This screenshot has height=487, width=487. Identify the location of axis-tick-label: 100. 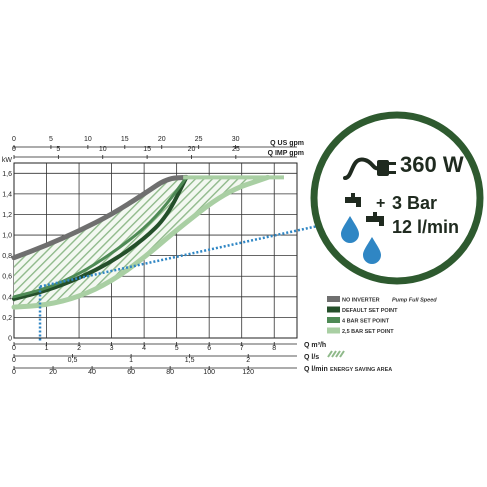
(209, 372).